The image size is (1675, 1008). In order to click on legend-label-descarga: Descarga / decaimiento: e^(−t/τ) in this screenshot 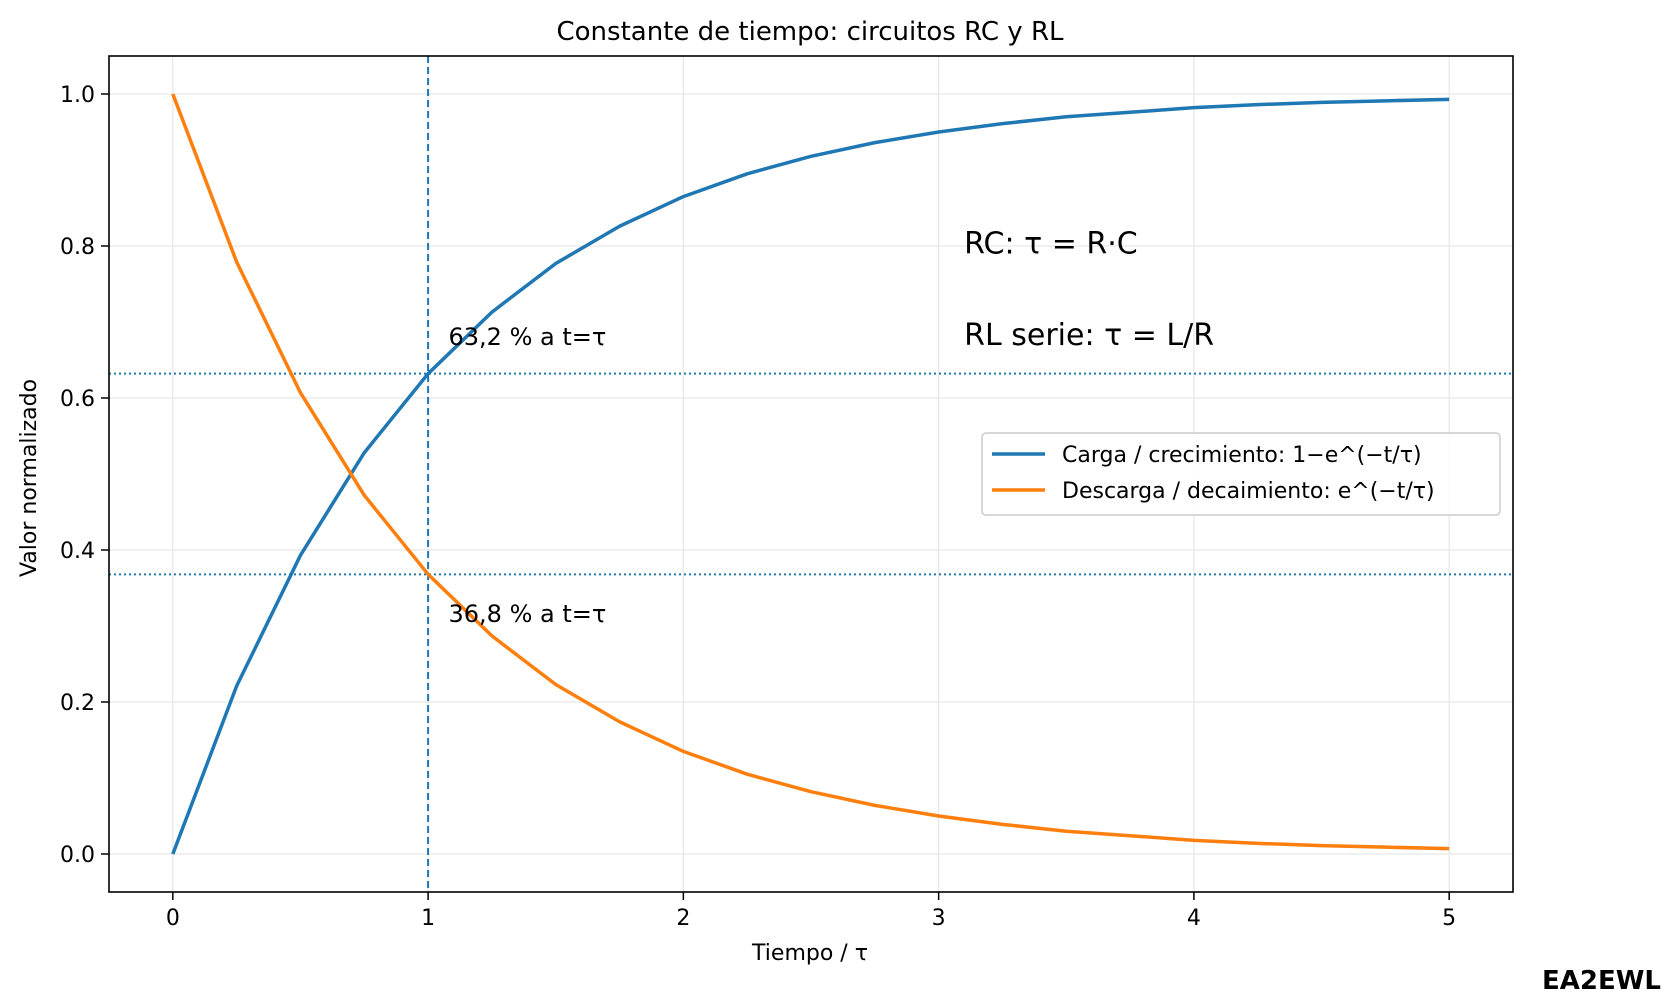, I will do `click(1248, 491)`.